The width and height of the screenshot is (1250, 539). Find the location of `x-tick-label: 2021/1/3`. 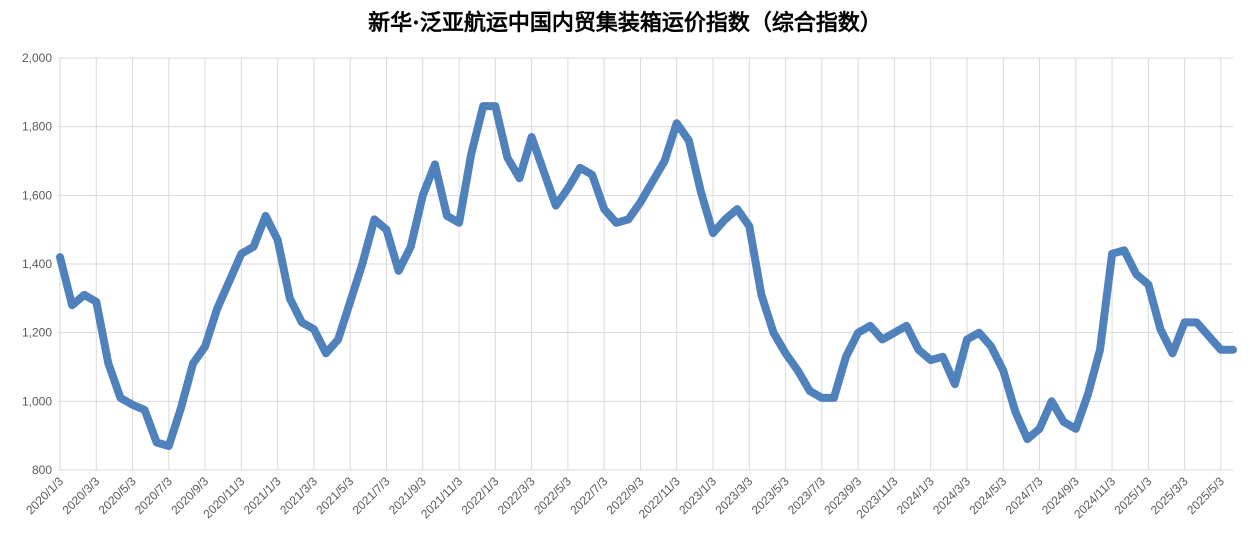

x-tick-label: 2021/1/3 is located at coordinates (262, 495).